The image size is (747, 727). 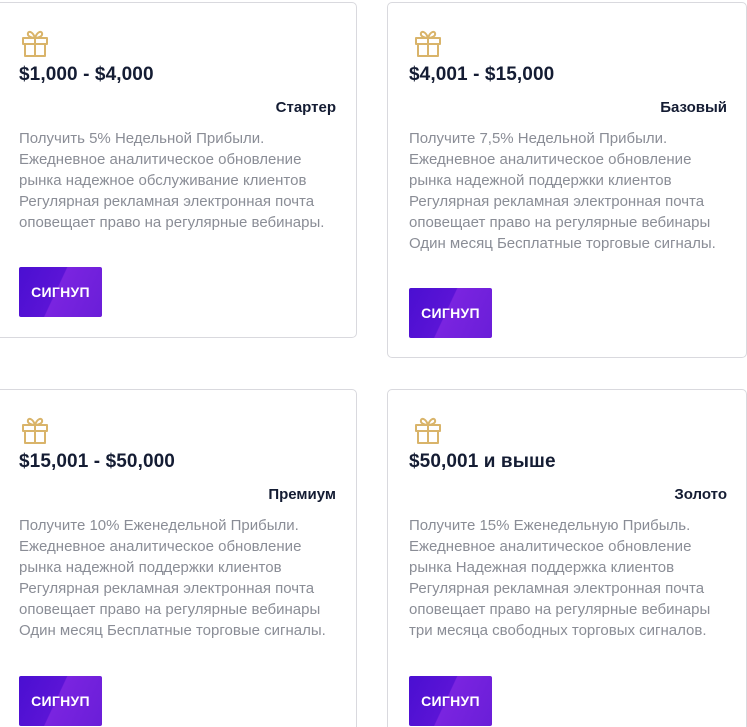 I want to click on plan-name: Премиум, so click(x=302, y=494).